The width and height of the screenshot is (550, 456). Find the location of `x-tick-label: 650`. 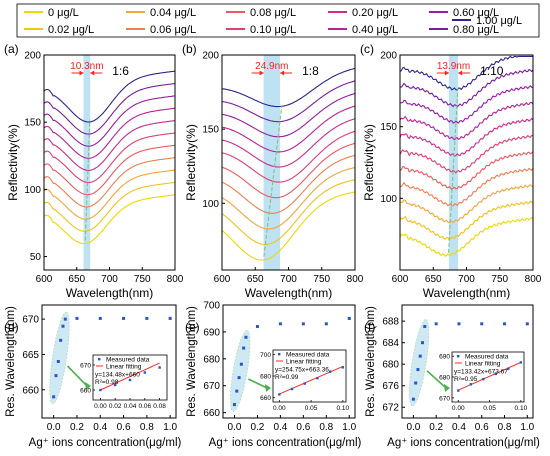

x-tick-label: 650 is located at coordinates (76, 279).